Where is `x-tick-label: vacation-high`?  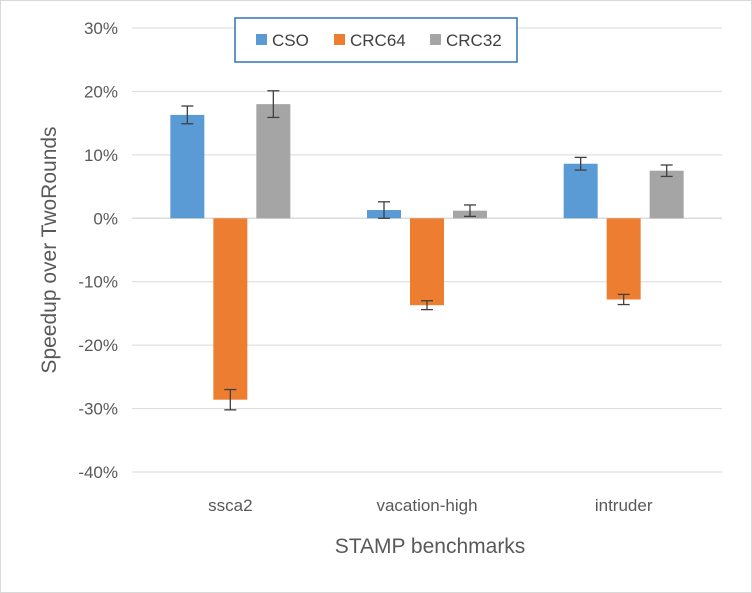 x-tick-label: vacation-high is located at coordinates (426, 505).